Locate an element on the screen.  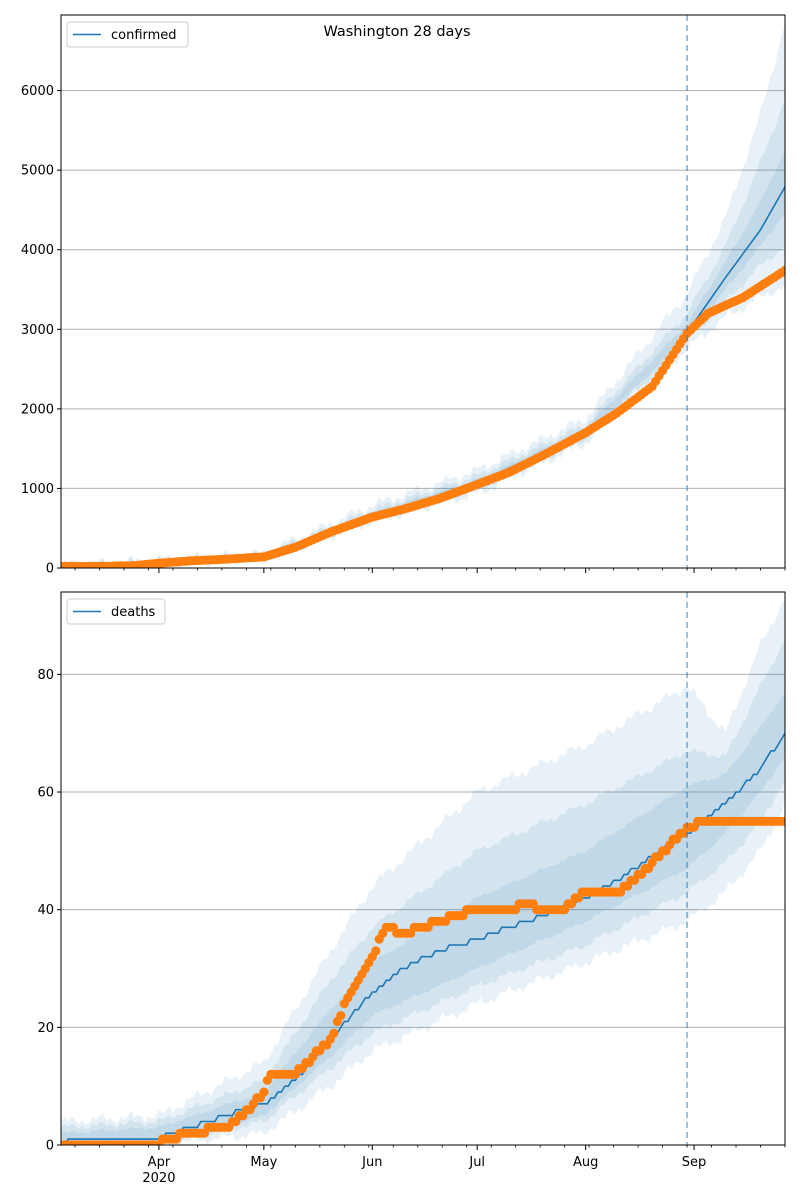
x-tick-label: Sep is located at coordinates (694, 1162).